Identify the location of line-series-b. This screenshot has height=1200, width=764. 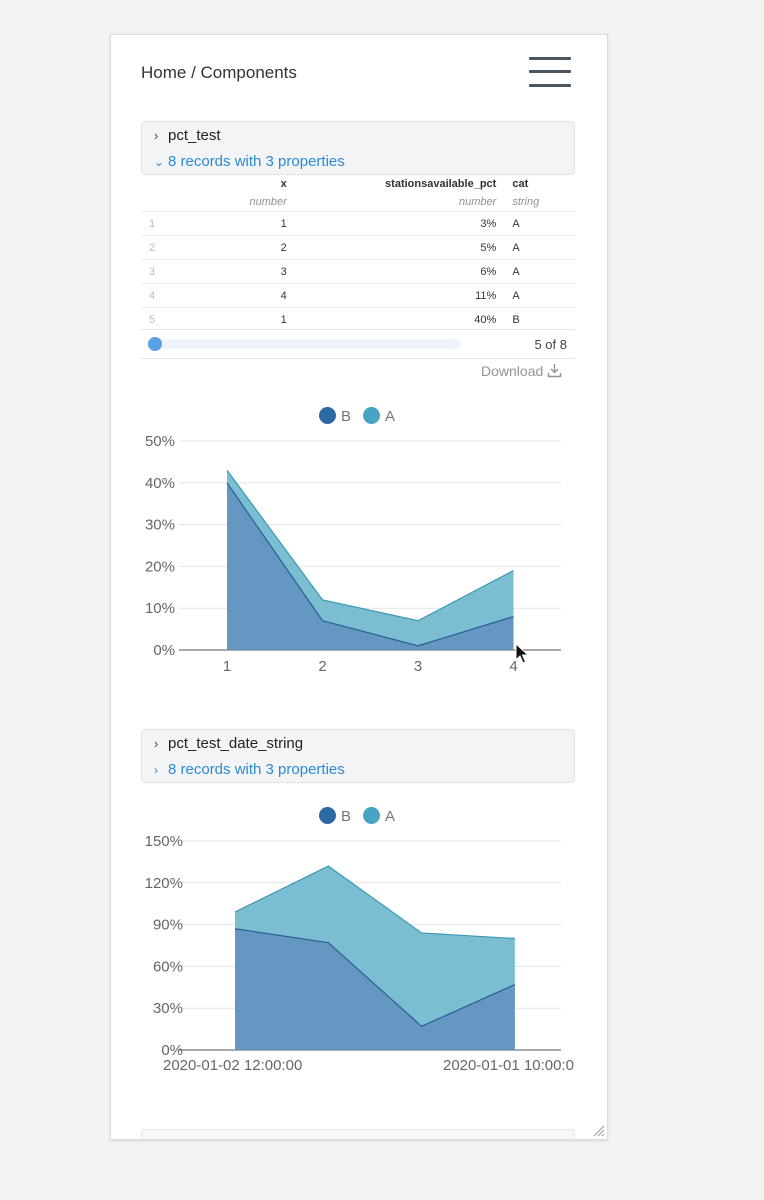
(370, 564).